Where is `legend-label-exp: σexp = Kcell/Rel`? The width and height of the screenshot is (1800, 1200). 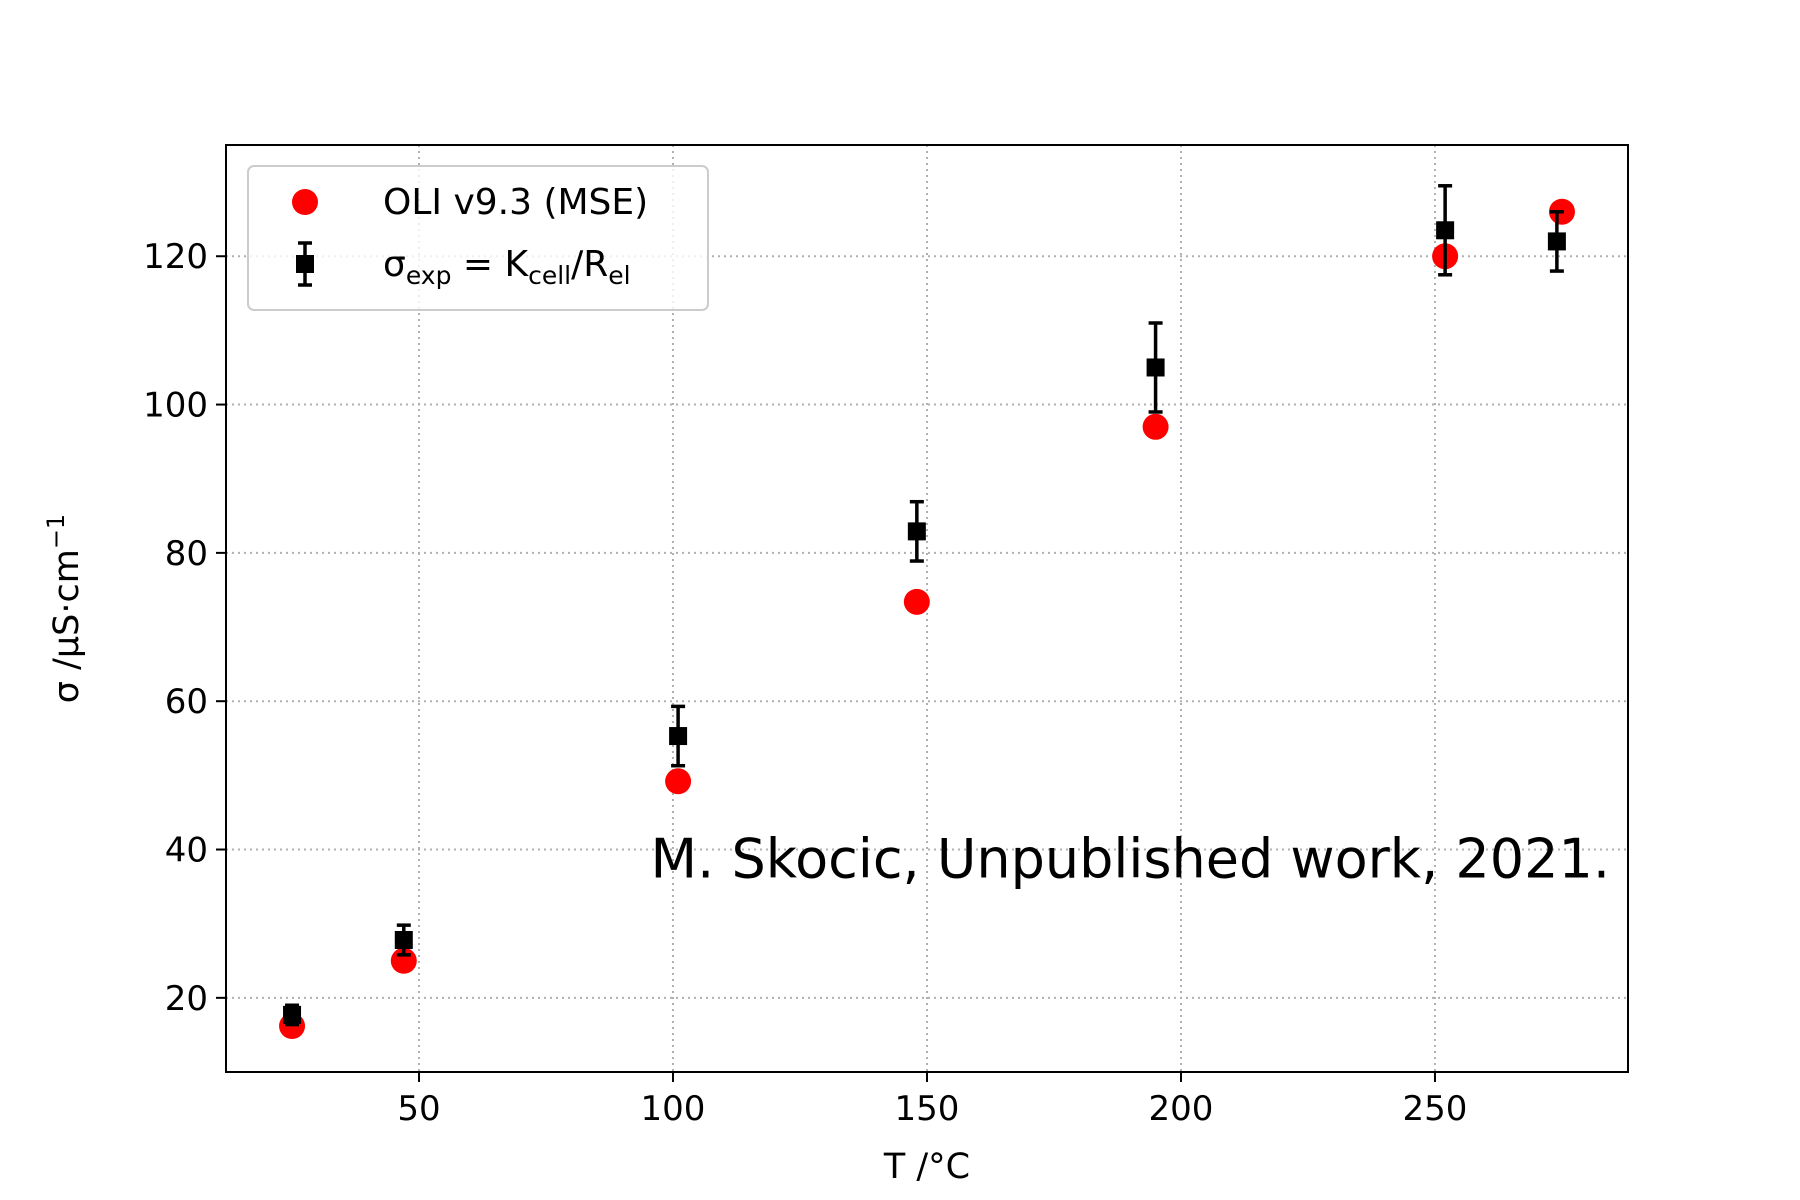 legend-label-exp: σexp = Kcell/Rel is located at coordinates (507, 267).